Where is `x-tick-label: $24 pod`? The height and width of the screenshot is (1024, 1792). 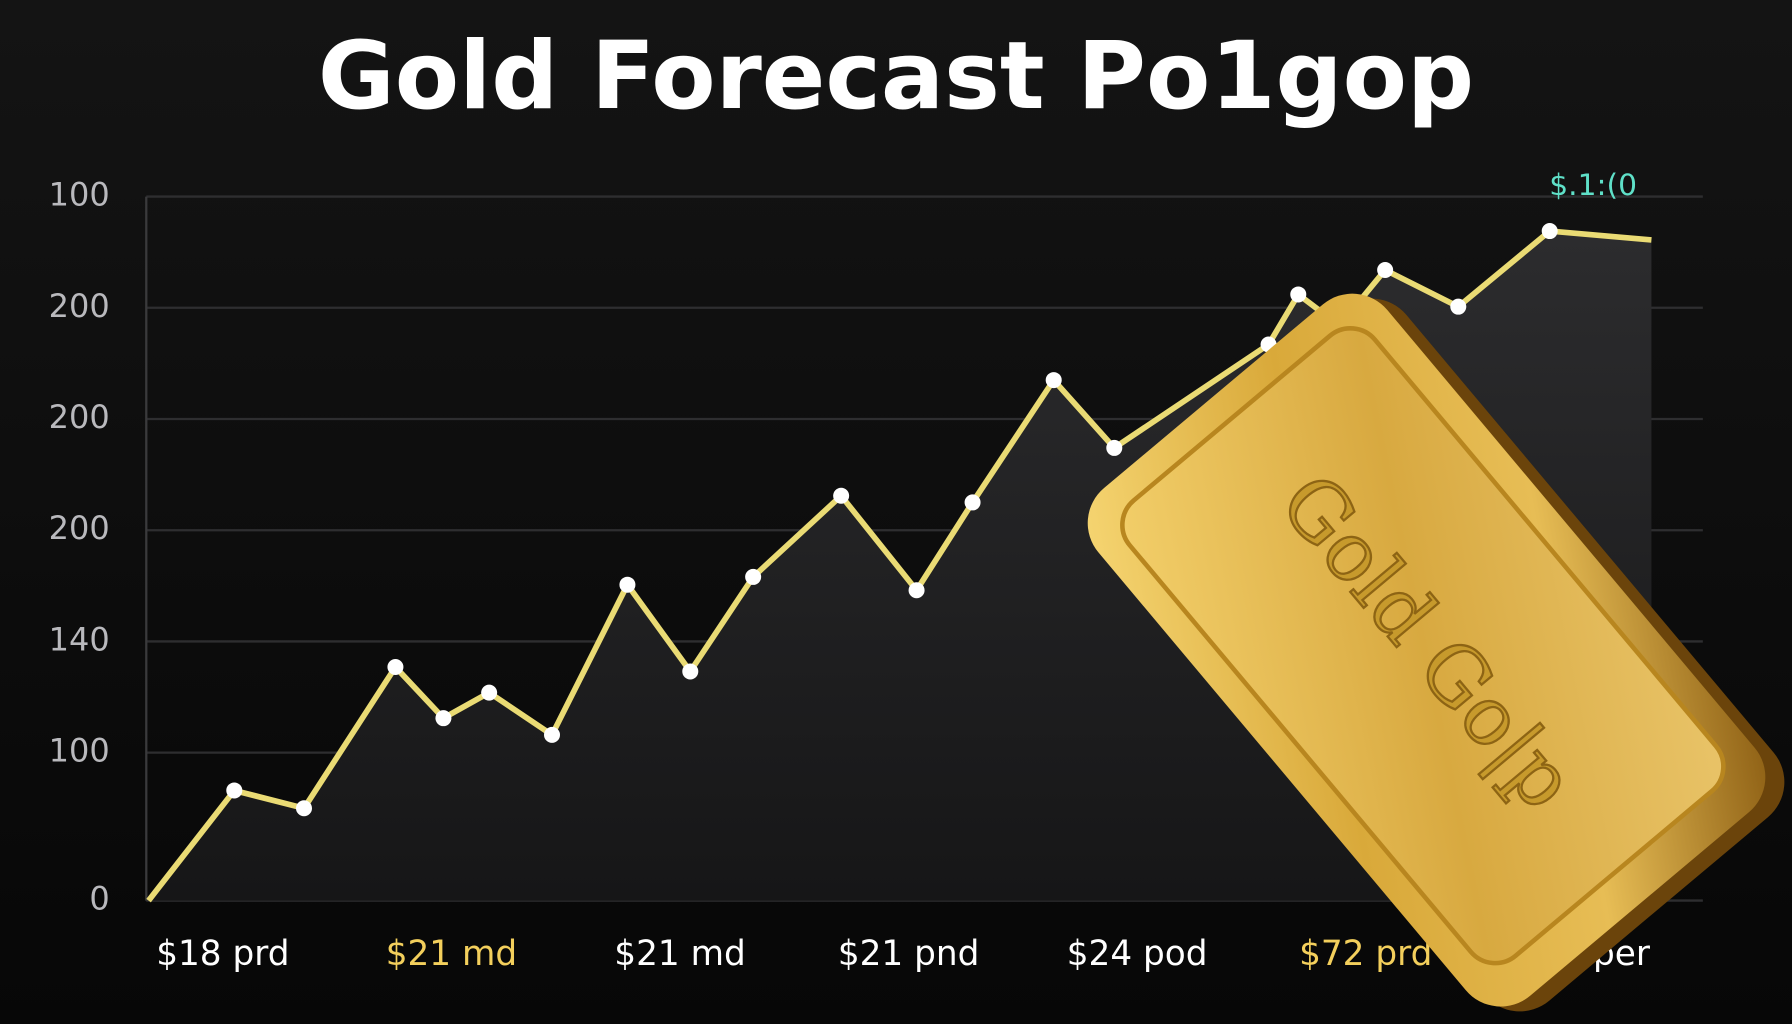 x-tick-label: $24 pod is located at coordinates (1137, 954).